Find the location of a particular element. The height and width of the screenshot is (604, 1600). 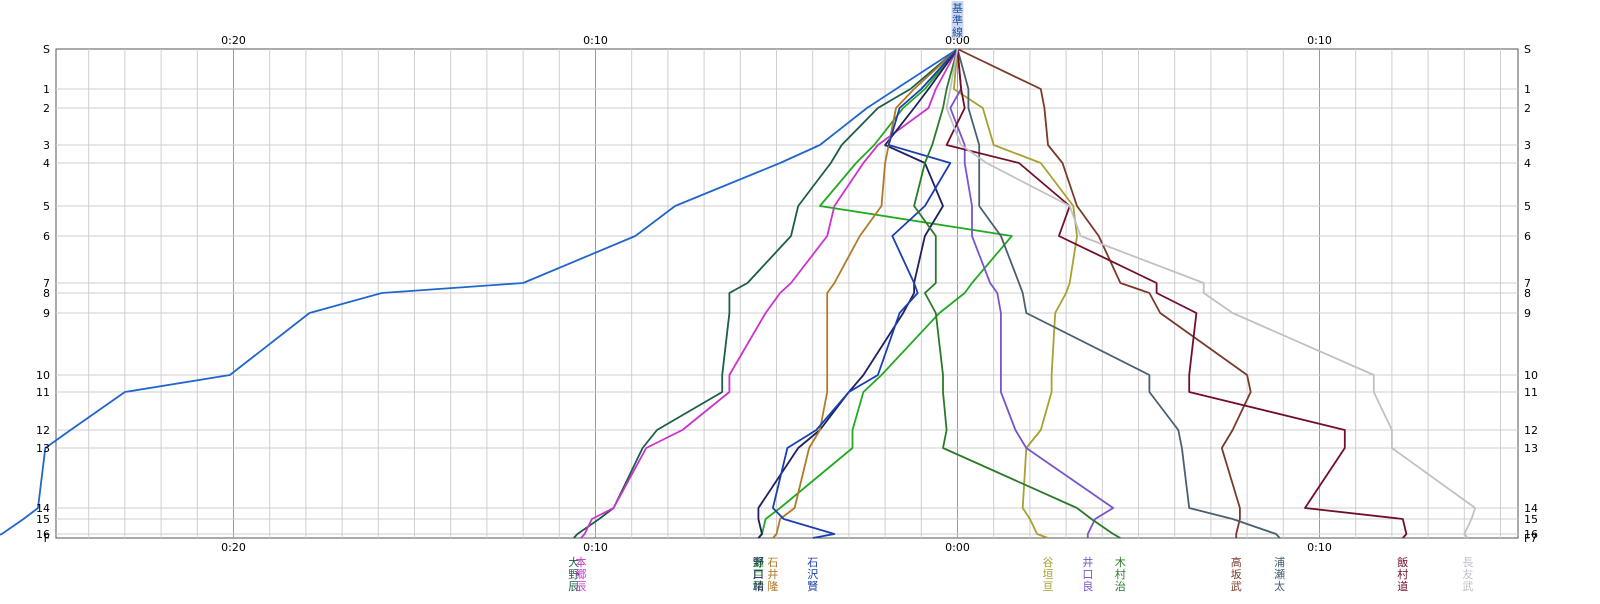

series-name-label: 良 is located at coordinates (1087, 586).